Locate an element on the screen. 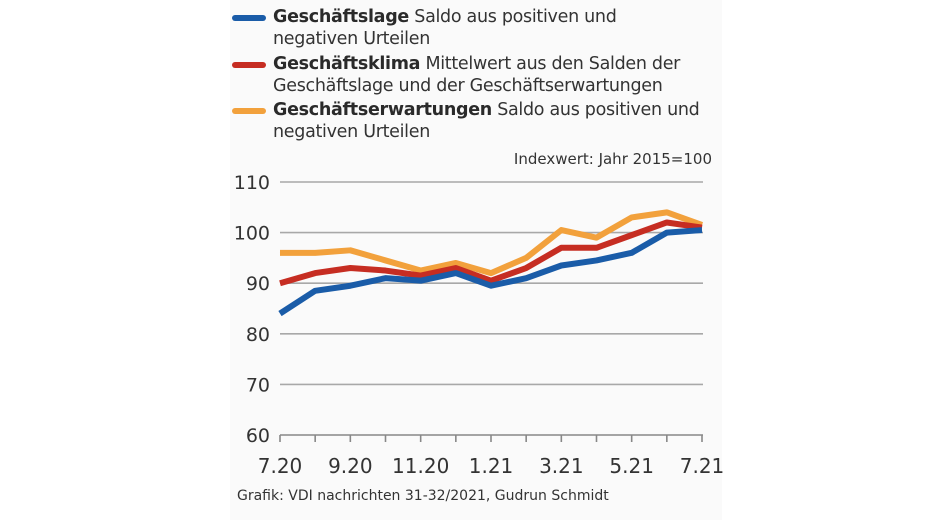 The height and width of the screenshot is (520, 950). x-tick-label: 11.20 is located at coordinates (420, 466).